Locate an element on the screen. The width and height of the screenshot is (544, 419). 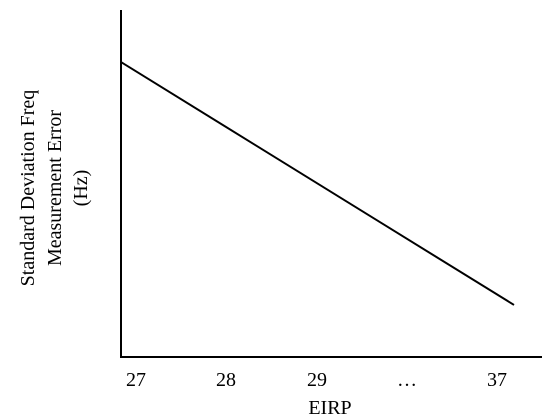
y-axis-title-line: Standard Deviation Freq is located at coordinates (28, 188).